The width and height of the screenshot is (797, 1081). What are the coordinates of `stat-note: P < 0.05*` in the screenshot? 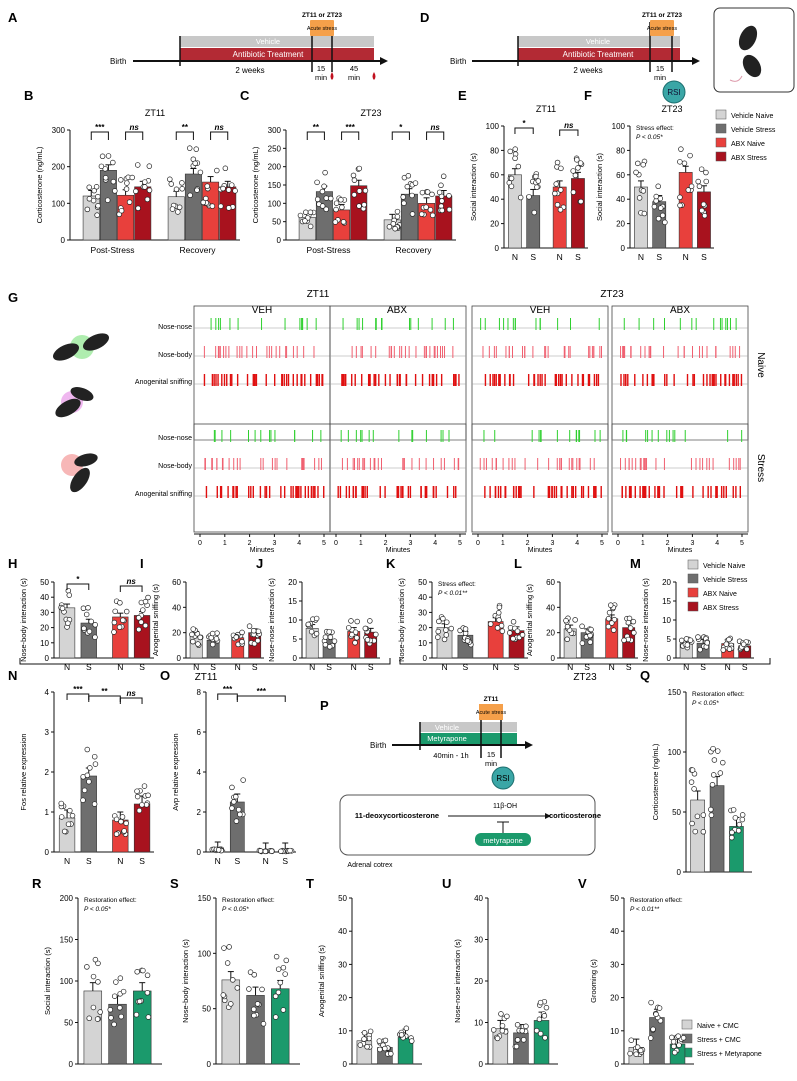 It's located at (235, 909).